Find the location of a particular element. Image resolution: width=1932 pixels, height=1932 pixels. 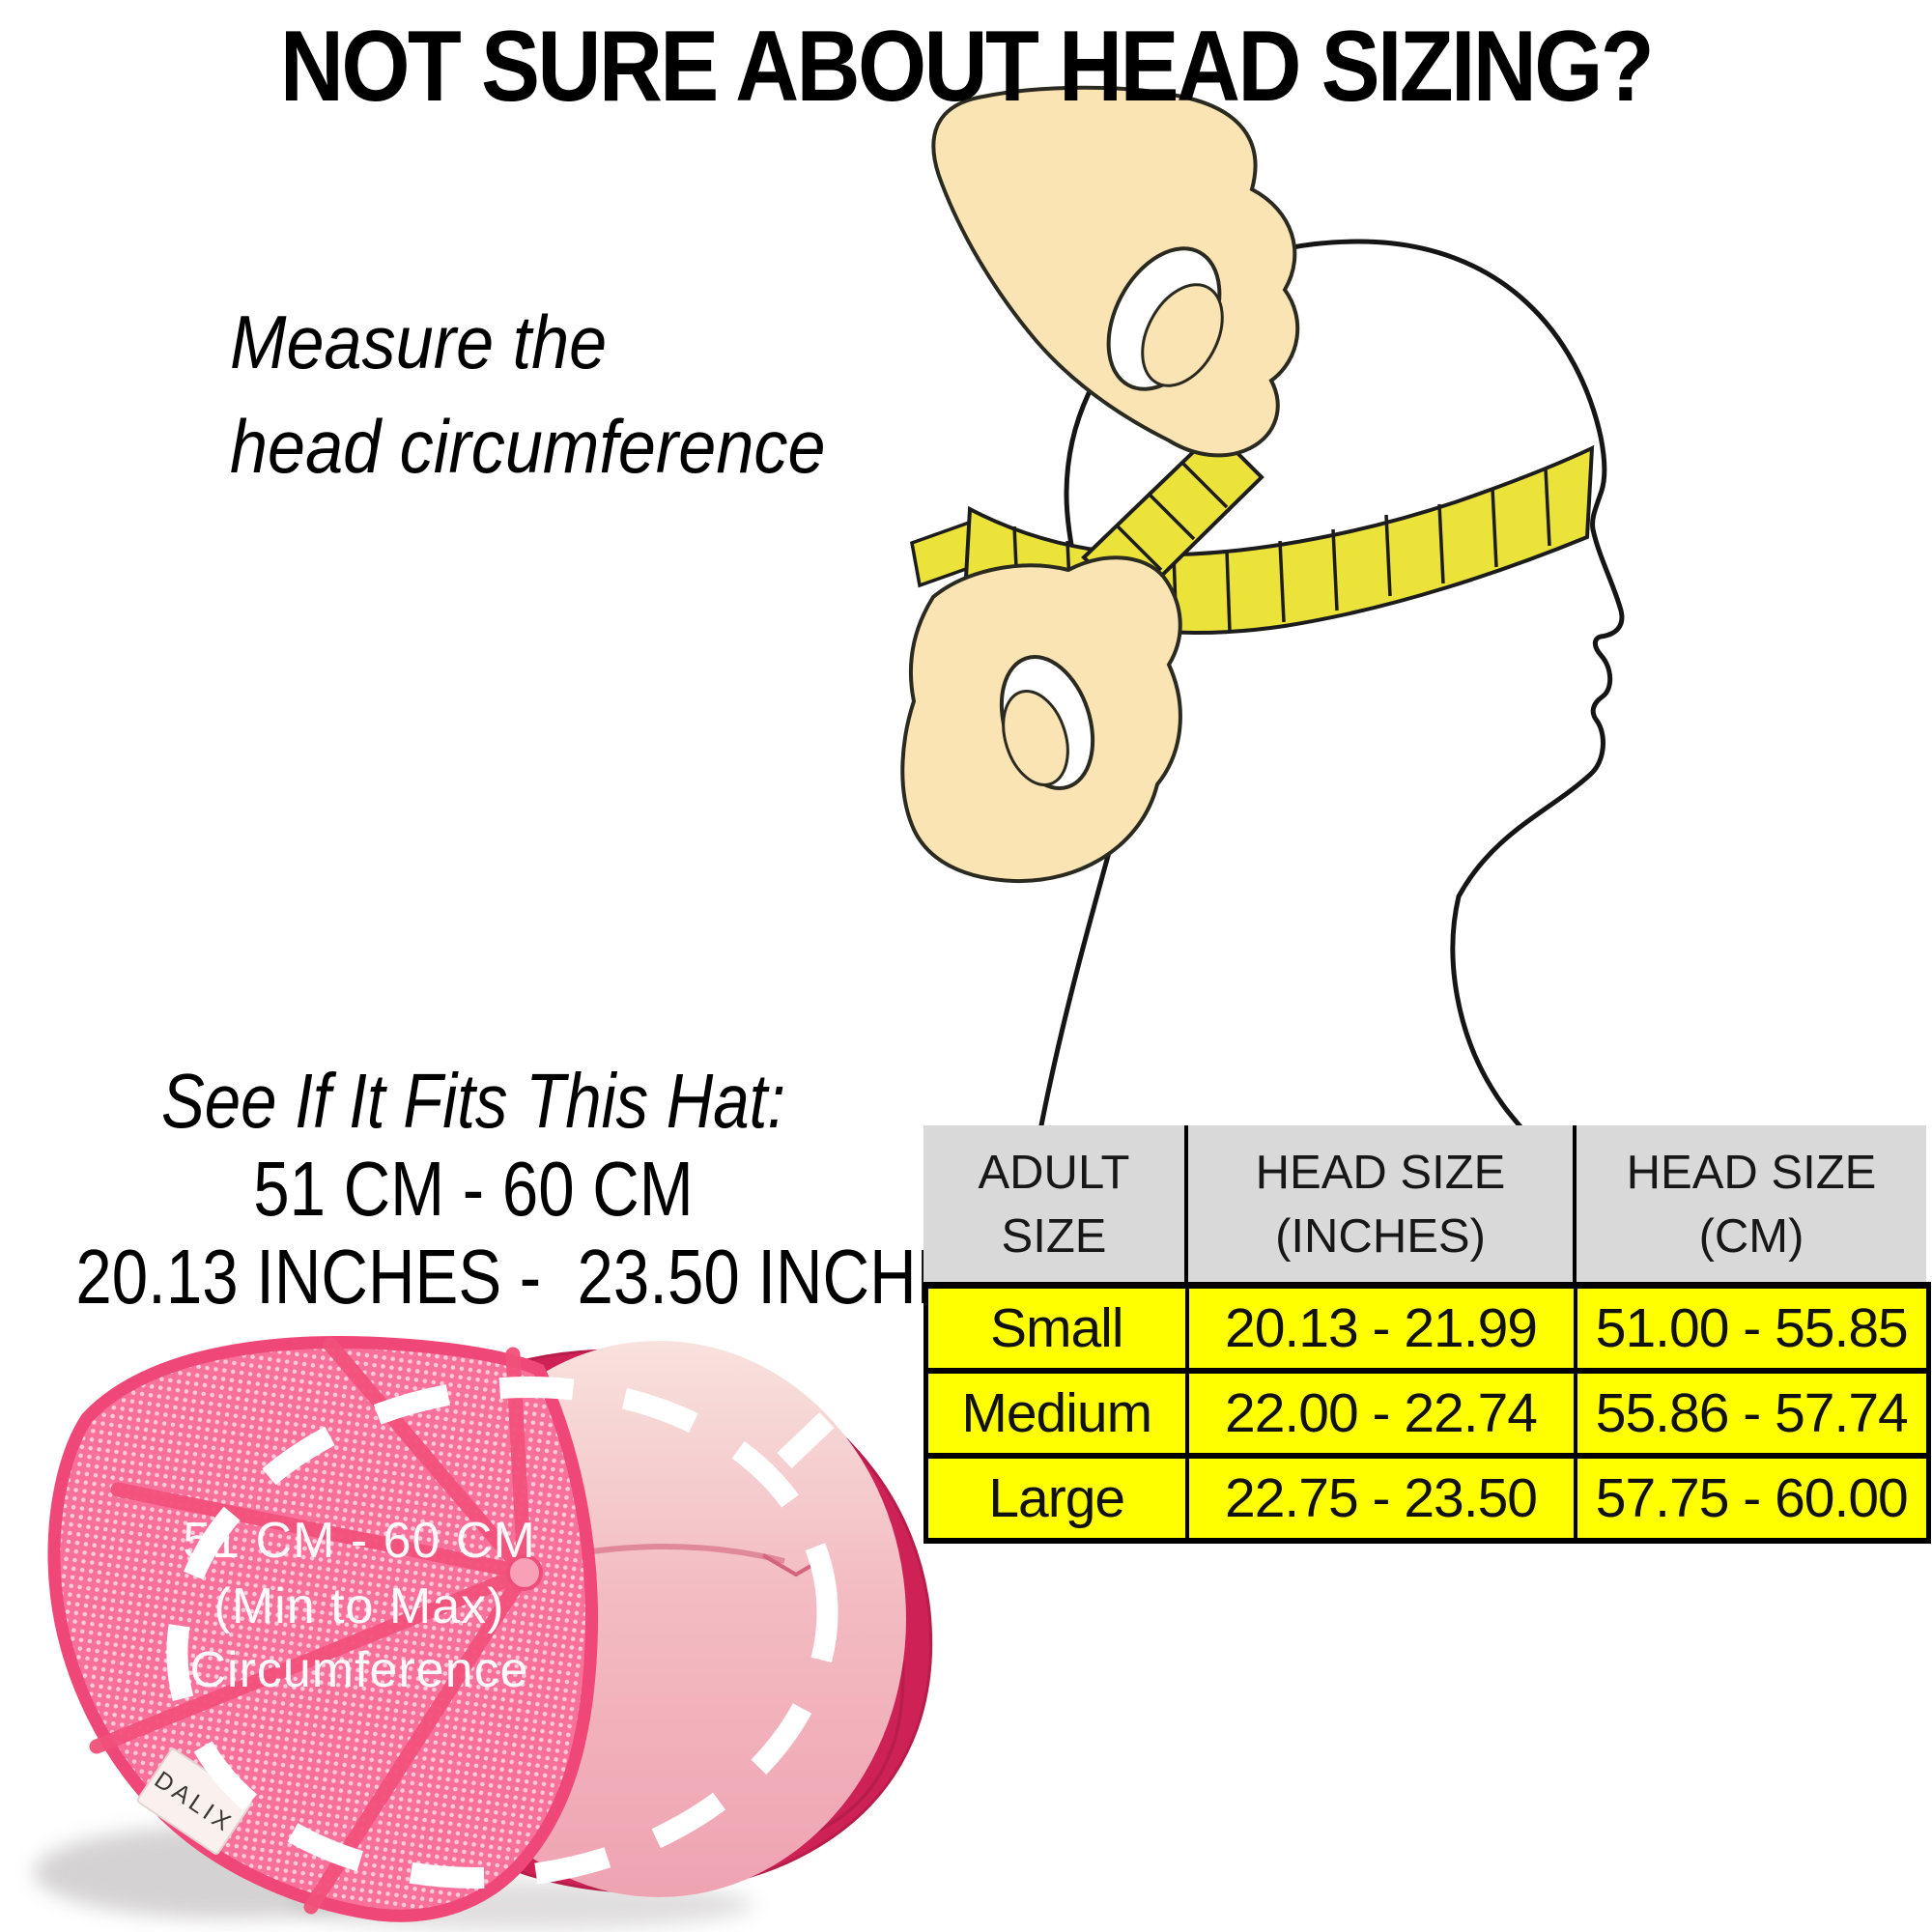

hat-overlay-line3: Circumference is located at coordinates (358, 1670).